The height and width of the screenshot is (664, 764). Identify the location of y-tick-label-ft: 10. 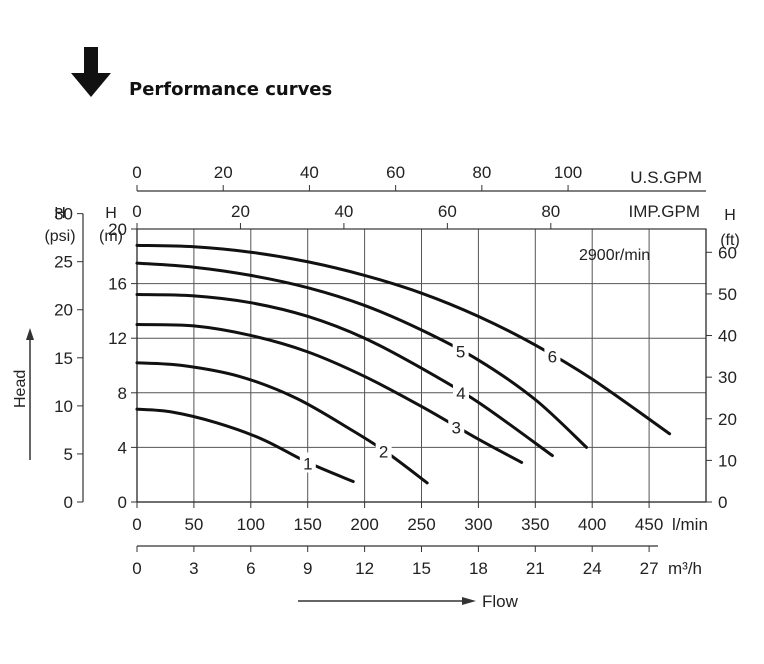
(727, 460).